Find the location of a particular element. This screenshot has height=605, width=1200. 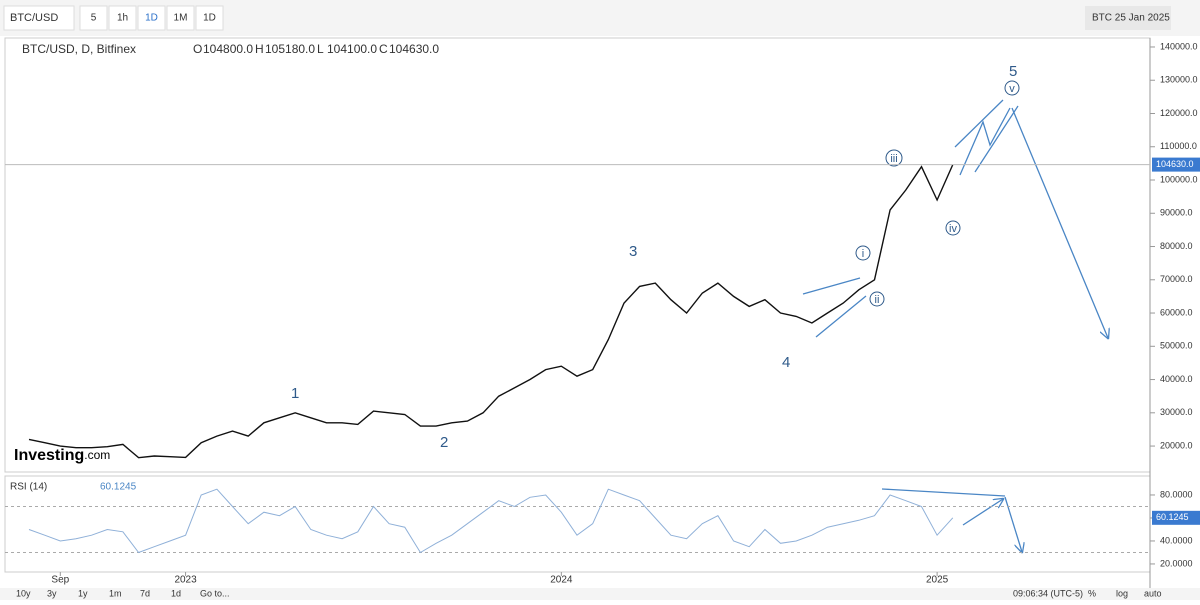

option-button: % is located at coordinates (1092, 593).